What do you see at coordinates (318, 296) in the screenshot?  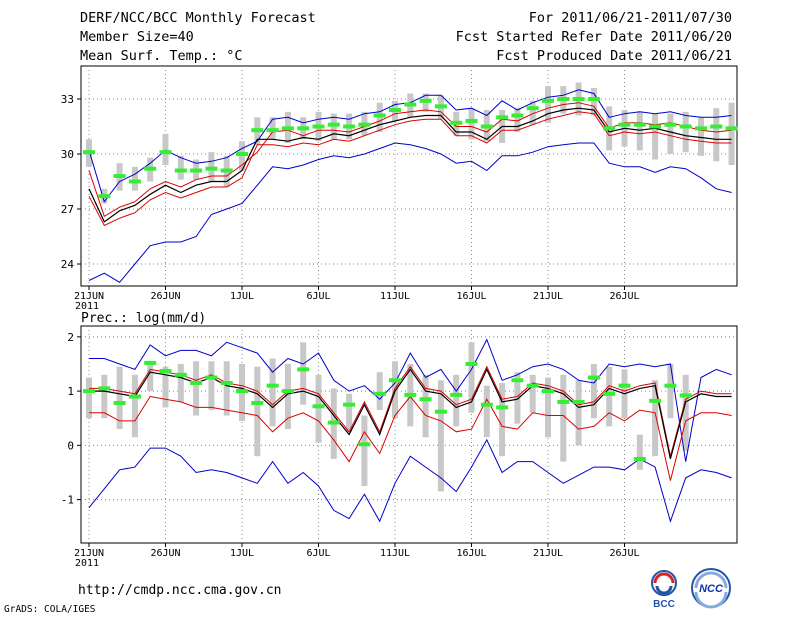 I see `temp-x-tick-label: 6JUL` at bounding box center [318, 296].